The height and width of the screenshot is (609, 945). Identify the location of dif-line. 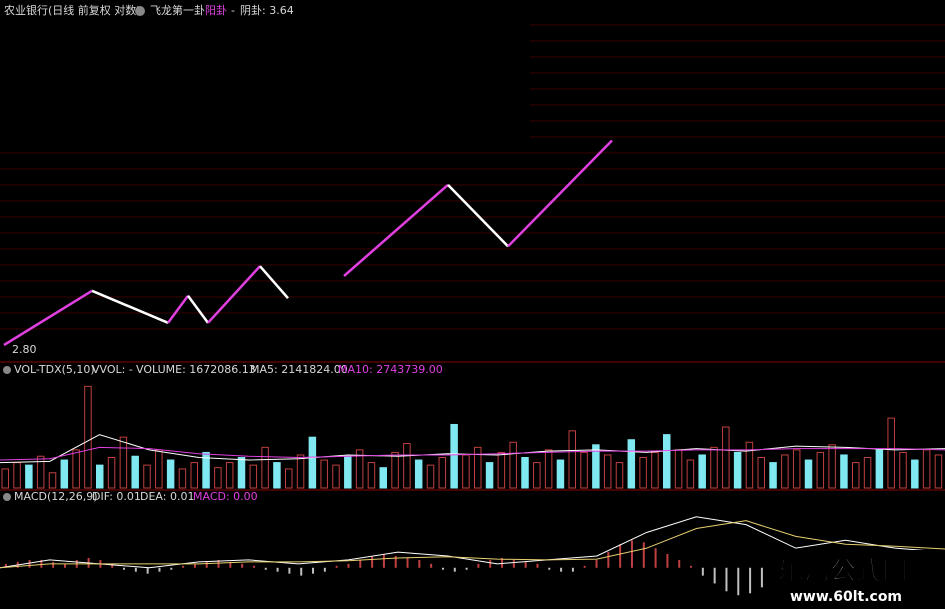
(472, 542).